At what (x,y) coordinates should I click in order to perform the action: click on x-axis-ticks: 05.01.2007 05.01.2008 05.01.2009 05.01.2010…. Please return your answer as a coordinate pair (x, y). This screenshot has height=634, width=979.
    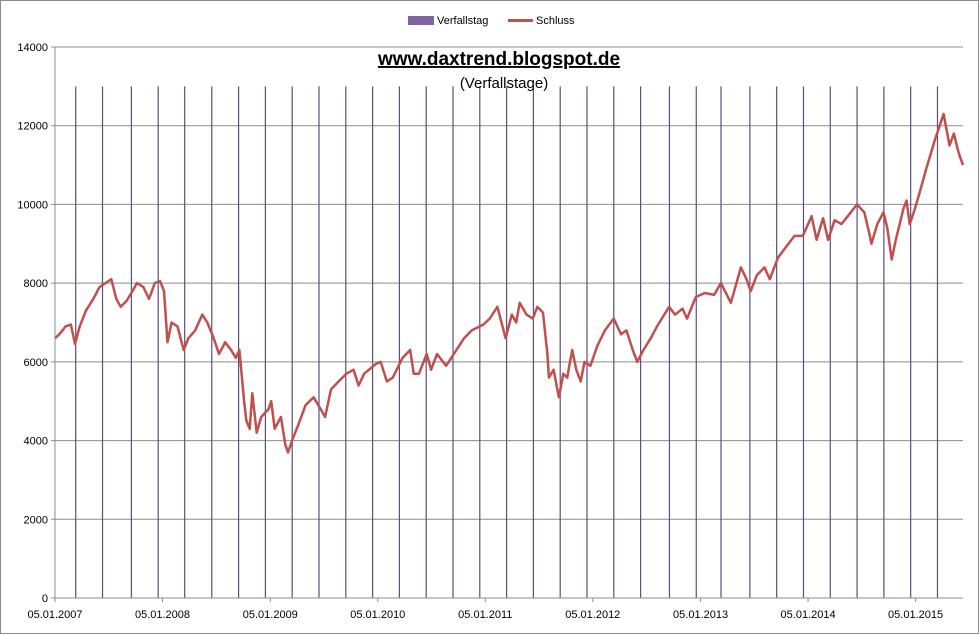
    Looking at the image, I should click on (485, 609).